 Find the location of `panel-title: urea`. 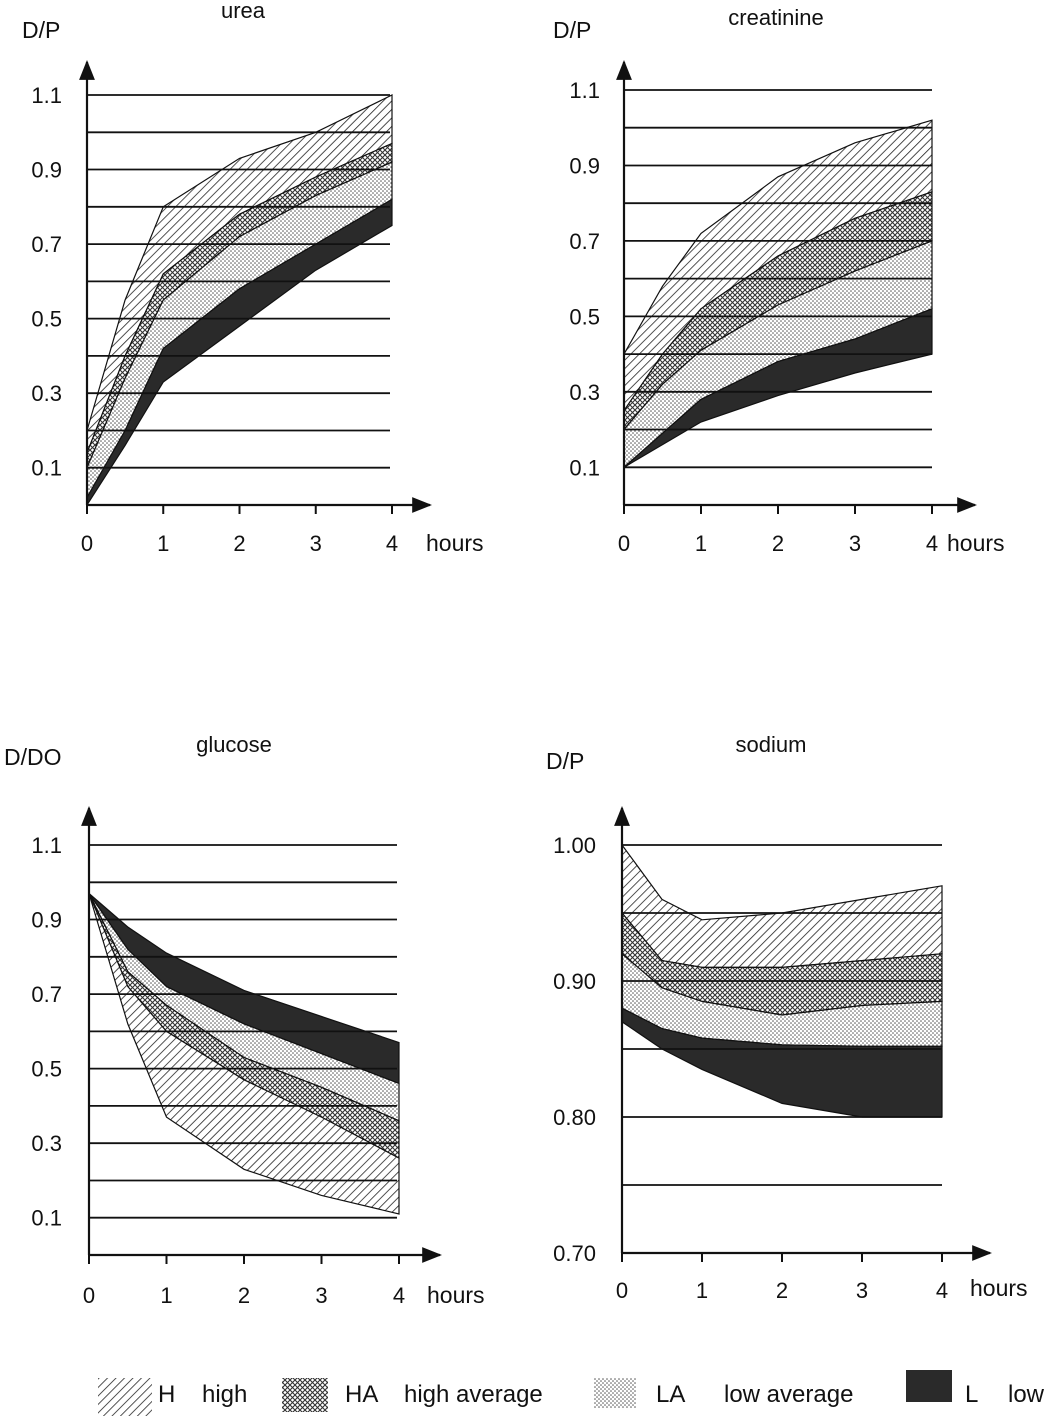

panel-title: urea is located at coordinates (243, 11).